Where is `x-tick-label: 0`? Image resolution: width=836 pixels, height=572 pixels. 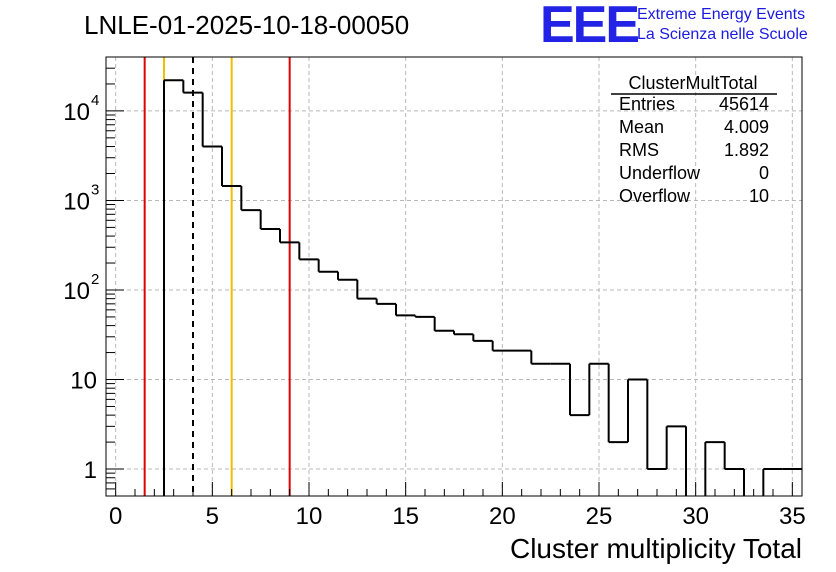 x-tick-label: 0 is located at coordinates (115, 516).